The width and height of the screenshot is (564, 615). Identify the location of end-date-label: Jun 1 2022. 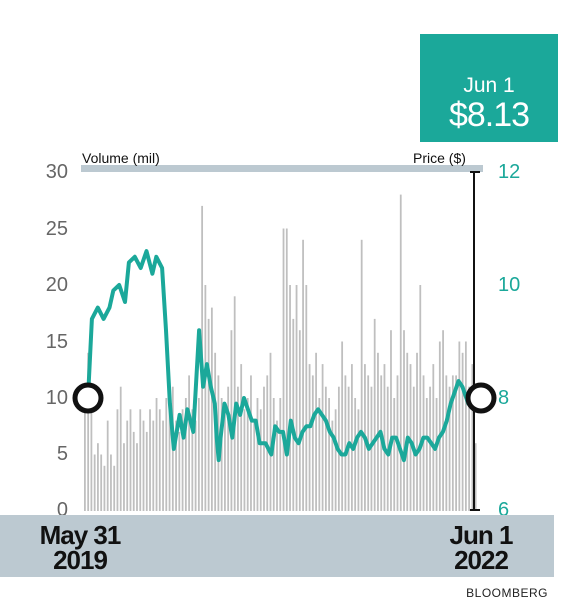
(481, 547).